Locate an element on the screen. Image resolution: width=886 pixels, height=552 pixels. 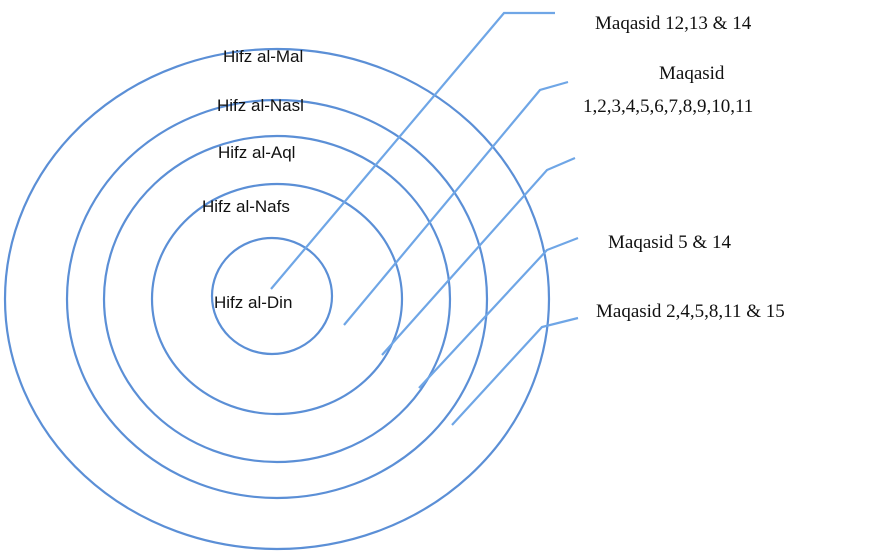
ring-label-mal: Hifz al-Mal is located at coordinates (263, 56).